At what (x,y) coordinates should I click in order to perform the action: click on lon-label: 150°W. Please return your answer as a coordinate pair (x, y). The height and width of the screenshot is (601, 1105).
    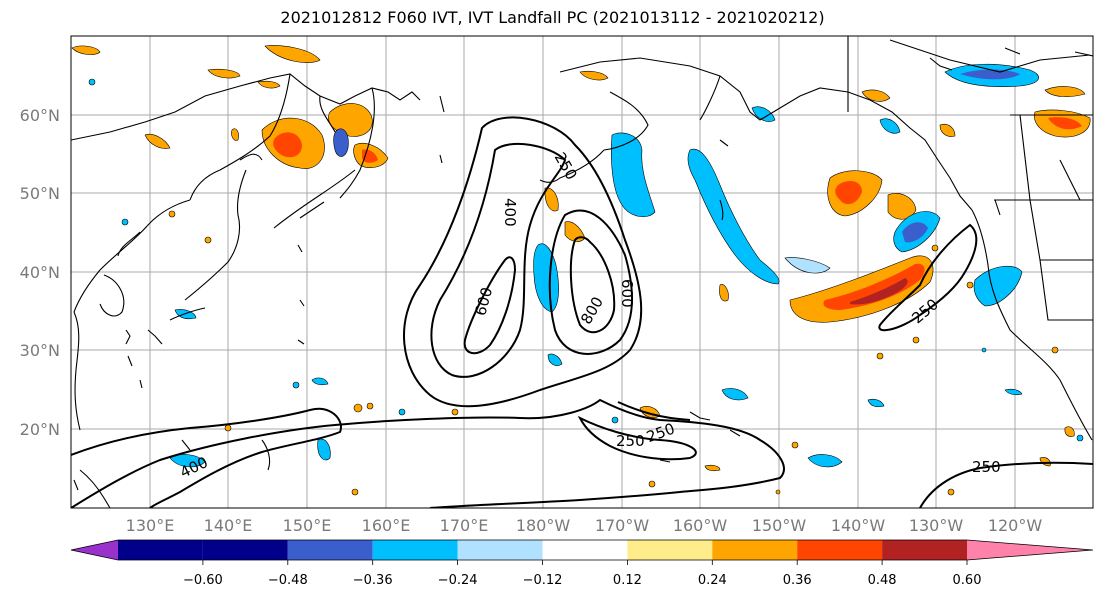
    Looking at the image, I should click on (779, 525).